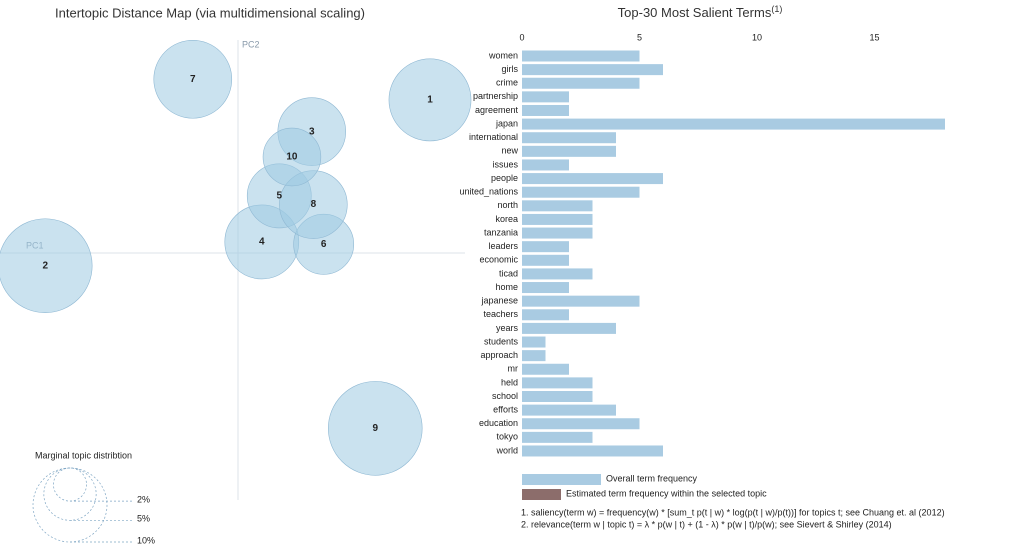 The width and height of the screenshot is (1031, 560). What do you see at coordinates (262, 242) in the screenshot?
I see `topic-label: 4` at bounding box center [262, 242].